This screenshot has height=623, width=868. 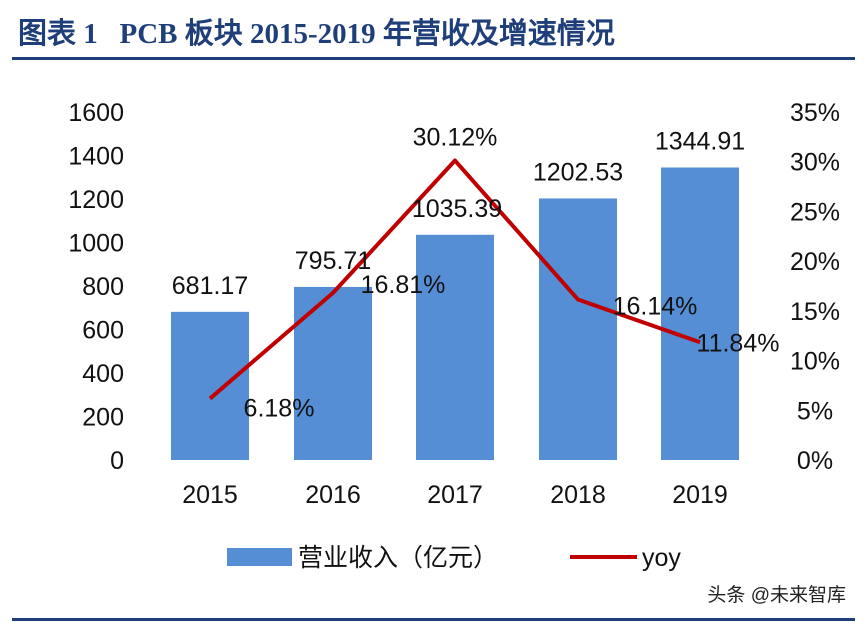 What do you see at coordinates (815, 411) in the screenshot?
I see `right-axis-tick: 5%` at bounding box center [815, 411].